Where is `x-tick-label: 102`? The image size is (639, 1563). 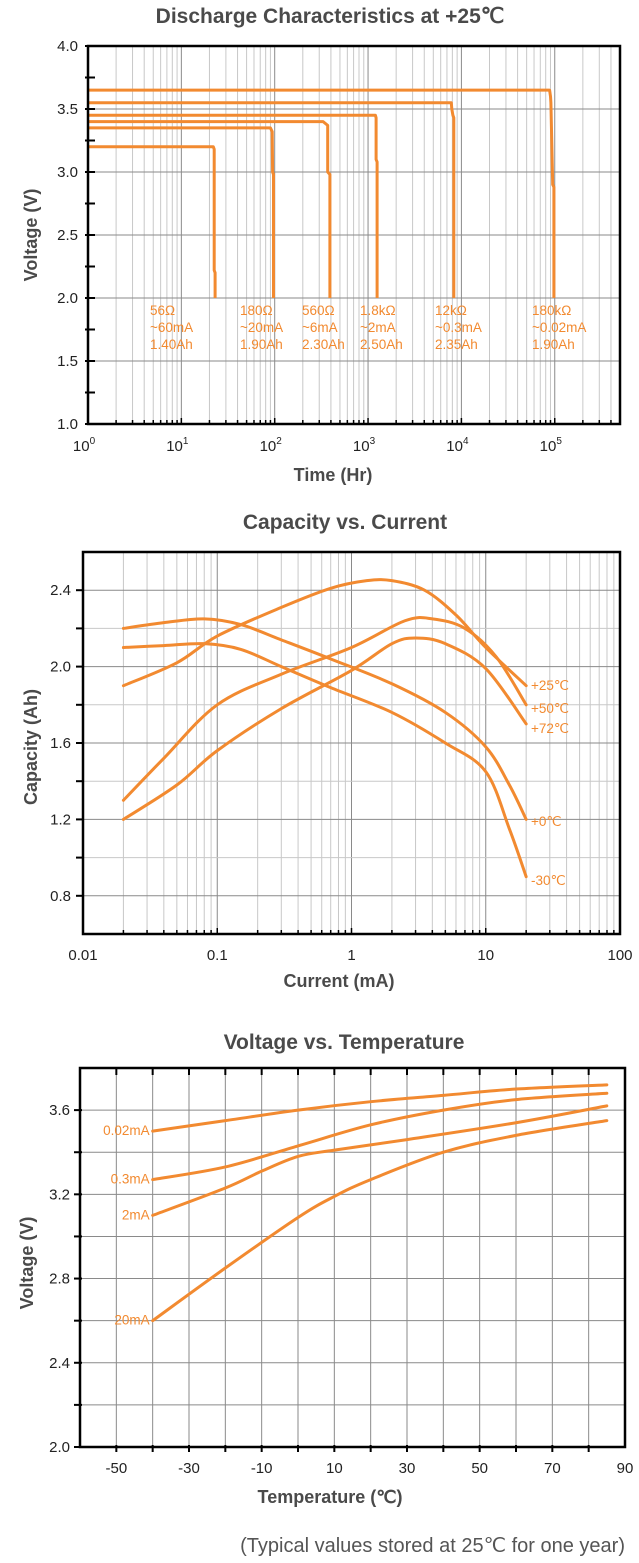 x-tick-label: 102 is located at coordinates (271, 445).